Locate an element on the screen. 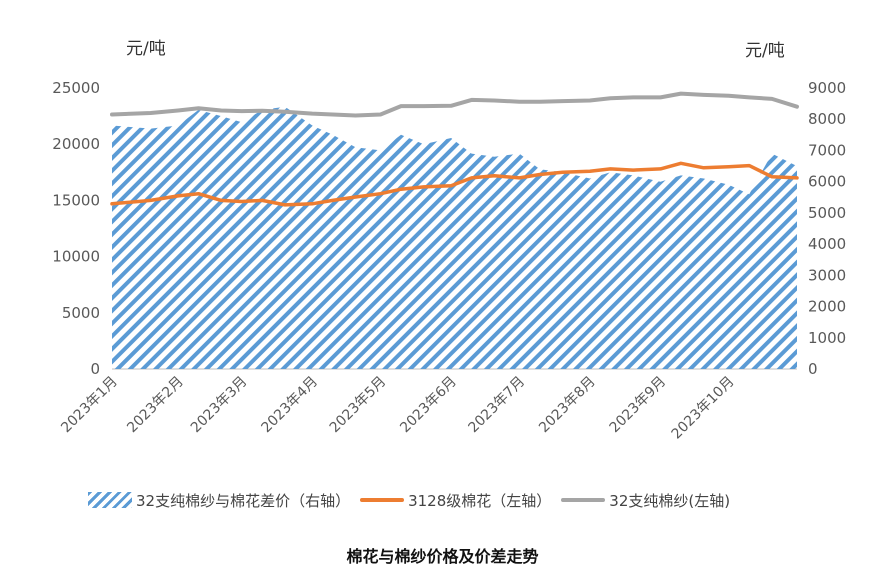  x-tick-label: 2023年6月 is located at coordinates (428, 405).